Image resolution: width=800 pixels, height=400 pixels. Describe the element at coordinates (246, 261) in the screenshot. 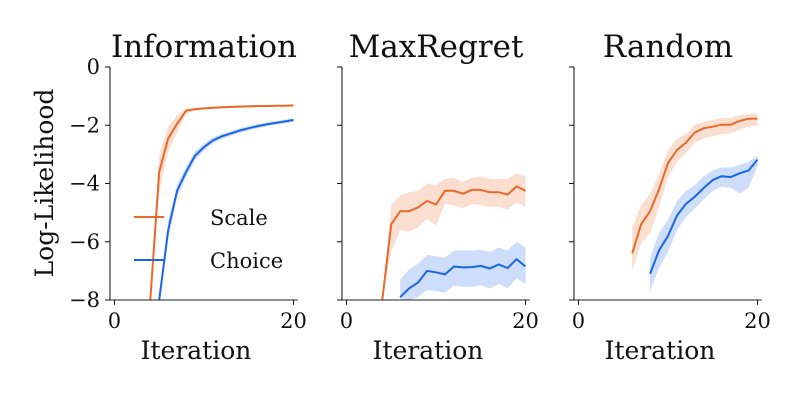

I see `legend-label-choice: Choice` at that location.